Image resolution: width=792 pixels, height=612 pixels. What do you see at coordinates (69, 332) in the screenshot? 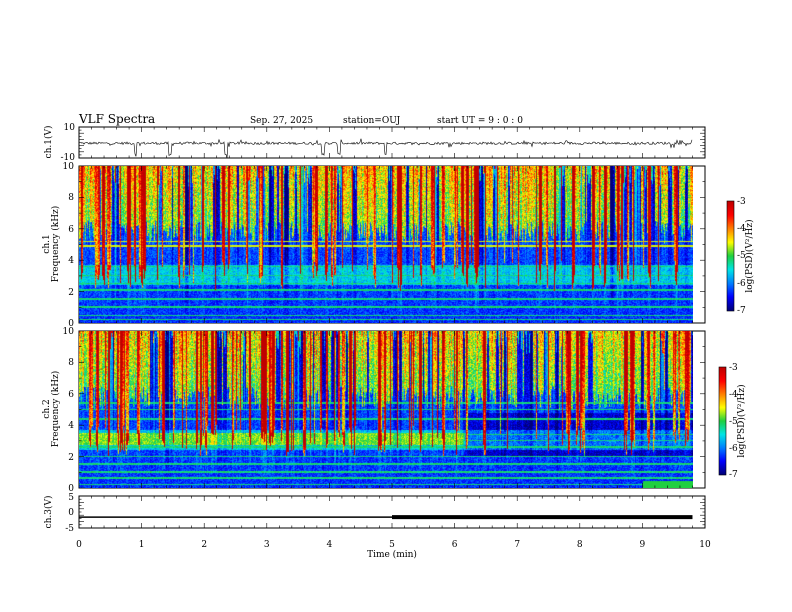
I see `spec2-ytick: 10` at bounding box center [69, 332].